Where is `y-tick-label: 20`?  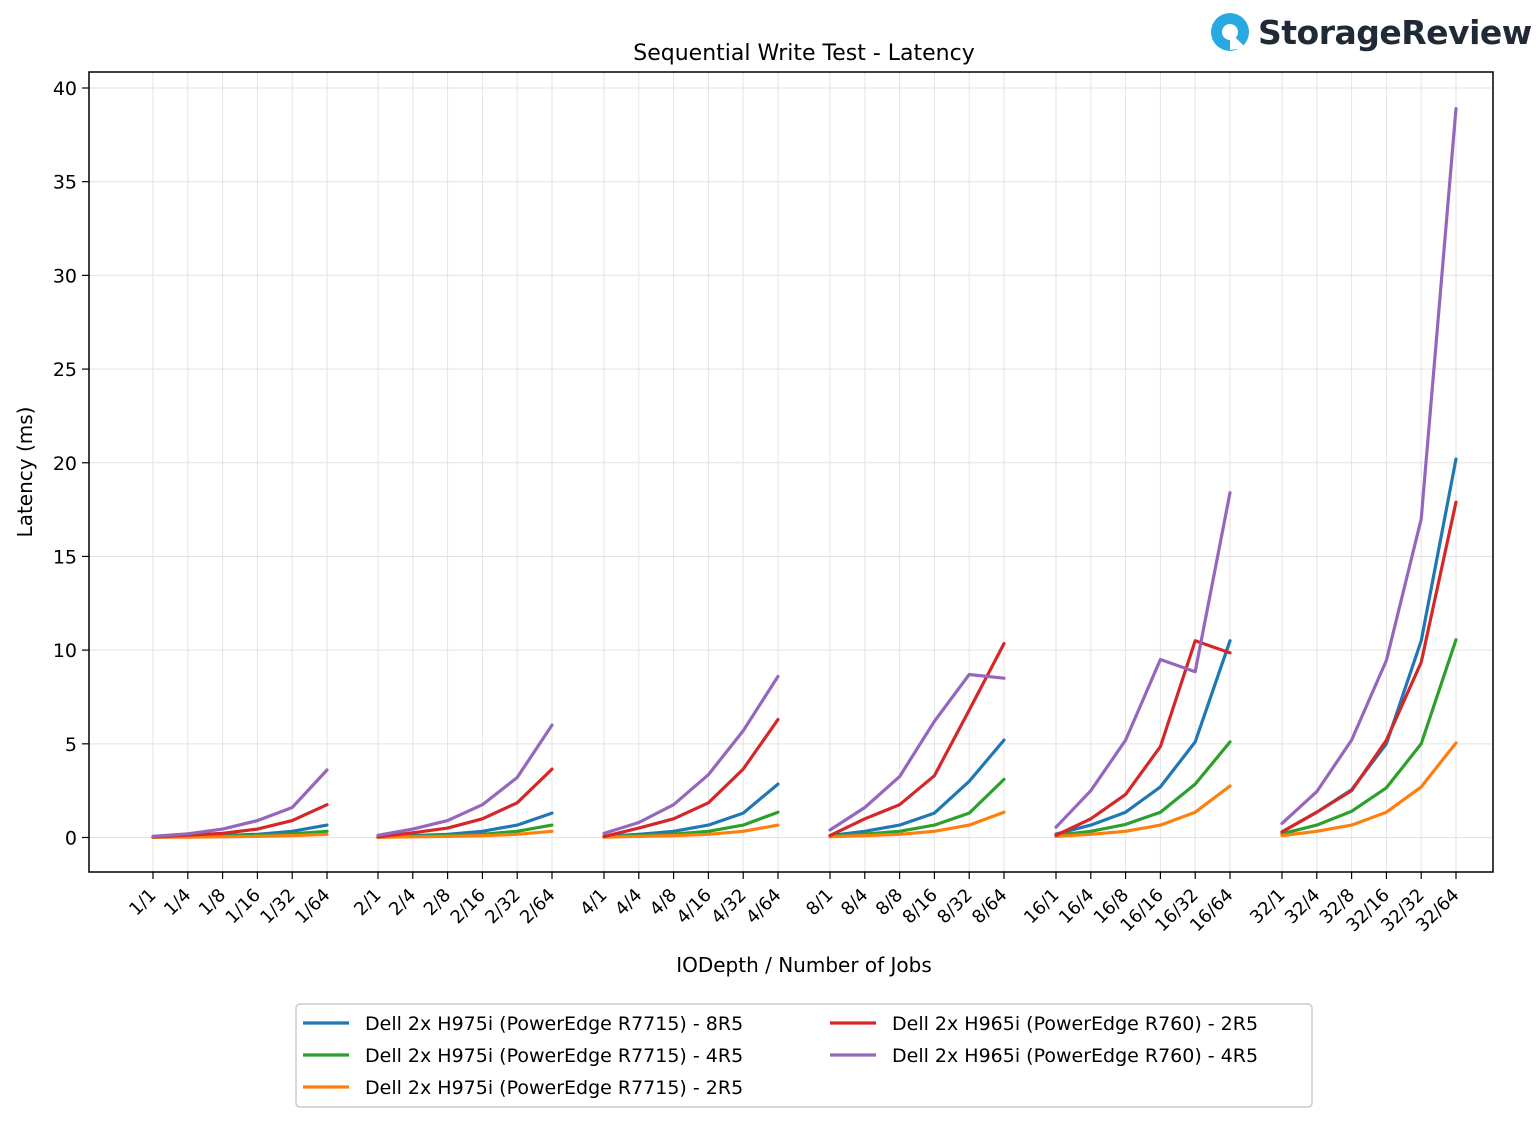
y-tick-label: 20 is located at coordinates (65, 464).